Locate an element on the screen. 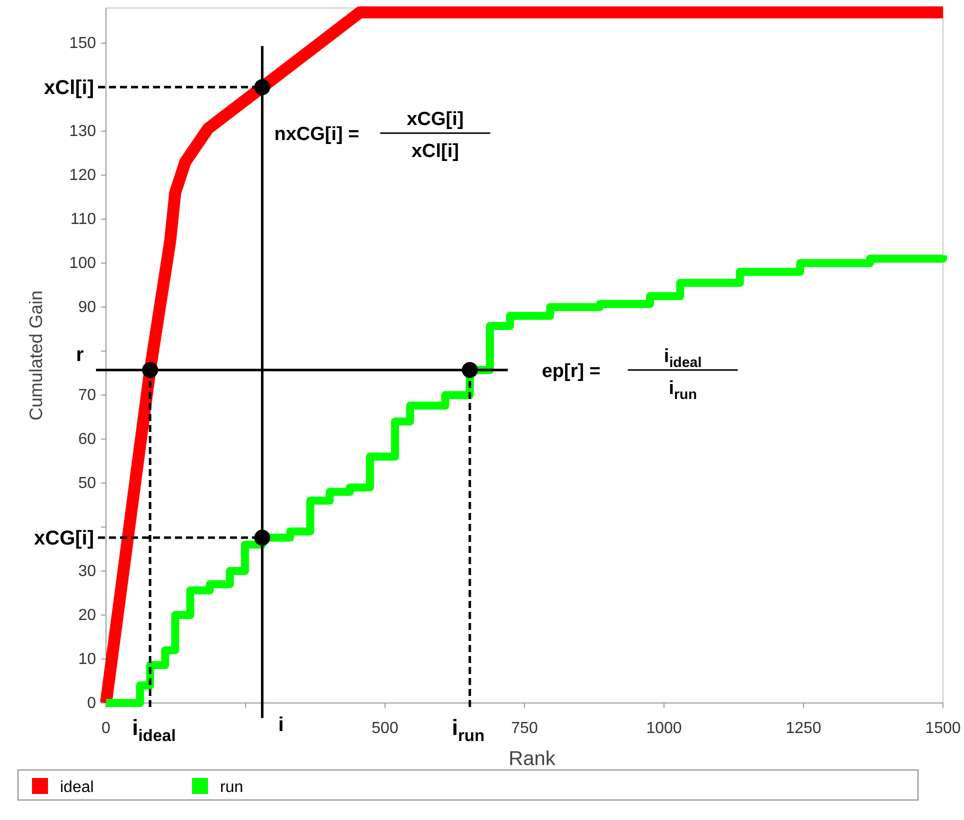  y-tick-label: 150 is located at coordinates (82, 43).